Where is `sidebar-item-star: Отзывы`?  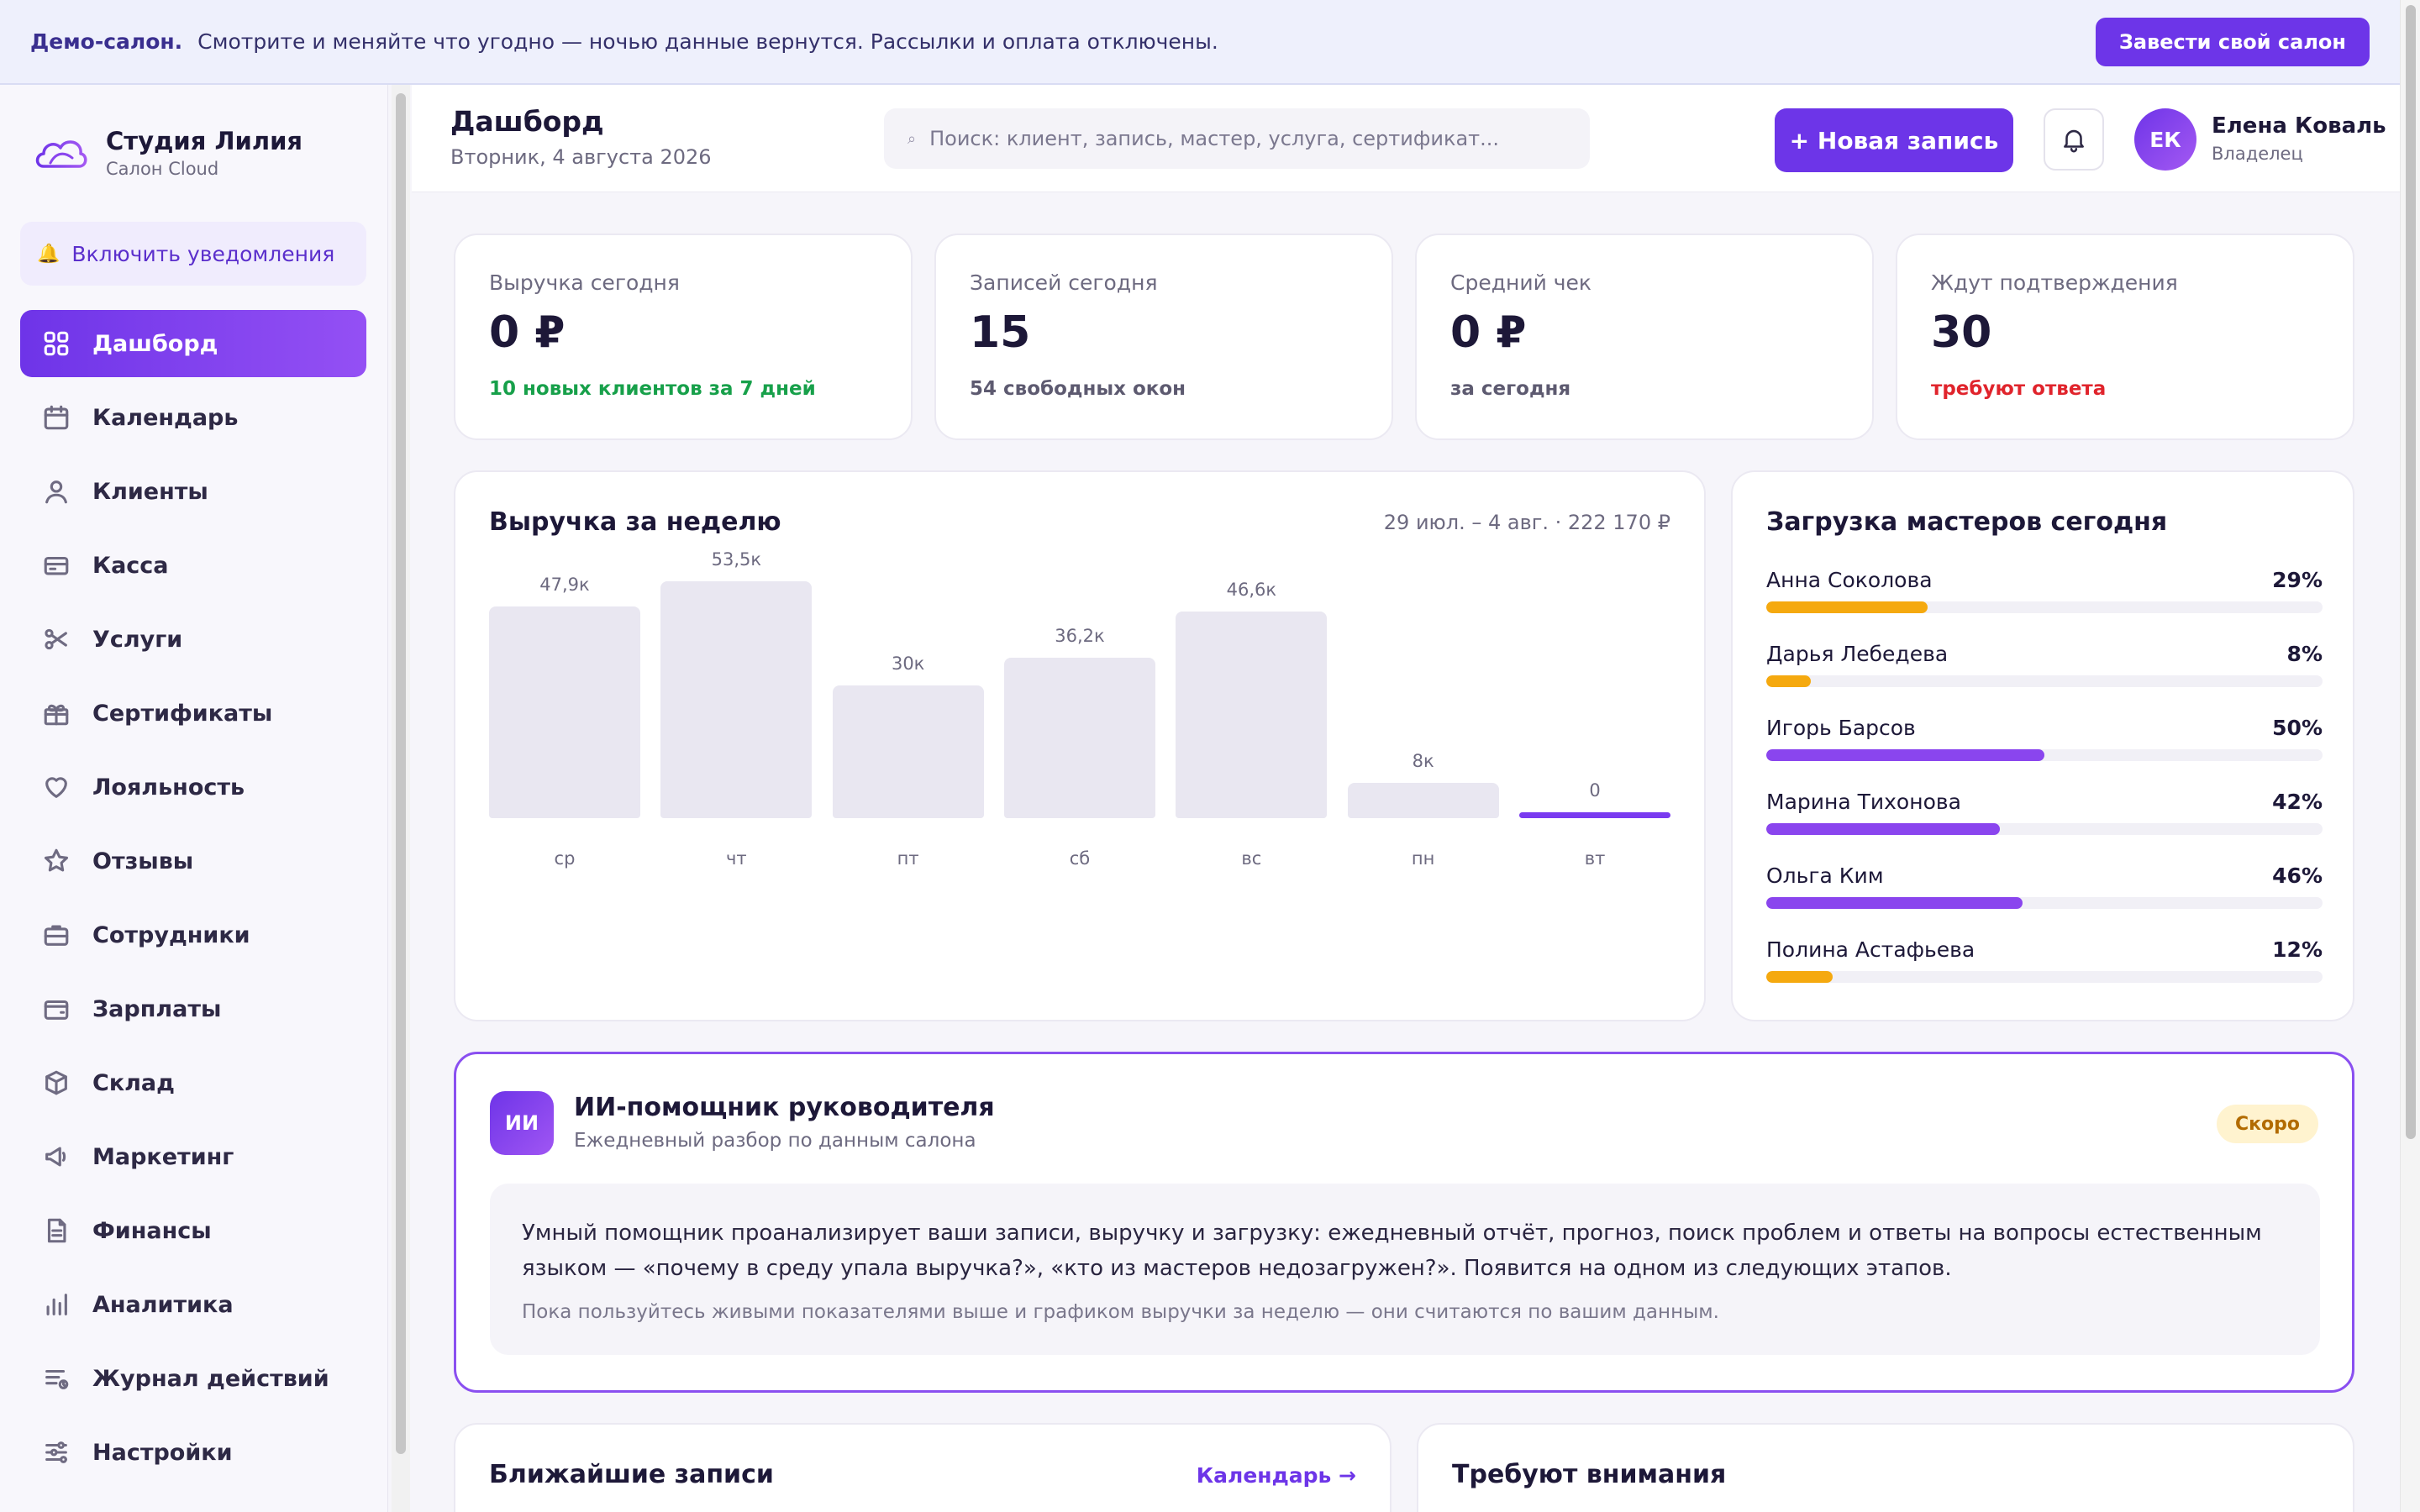
sidebar-item-star: Отзывы is located at coordinates (193, 861).